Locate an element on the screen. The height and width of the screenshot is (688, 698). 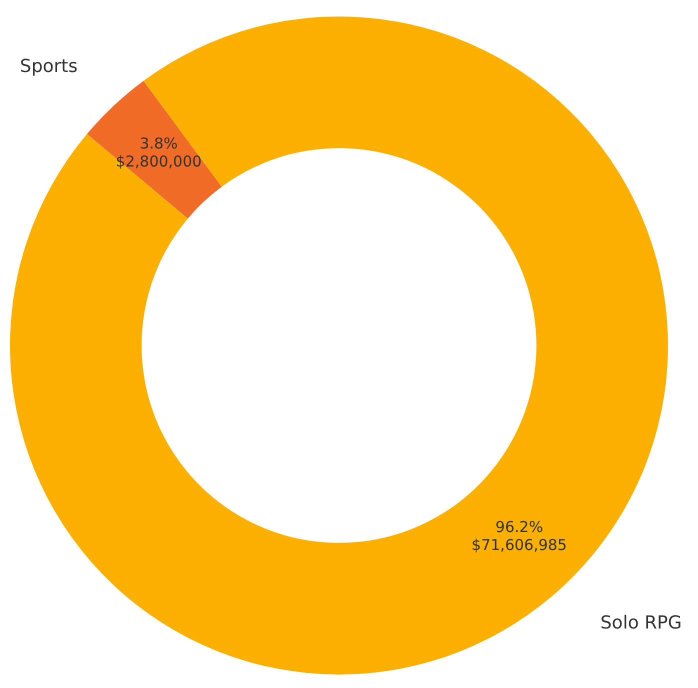
data-label: 3.8% $2,800,000 is located at coordinates (159, 152).